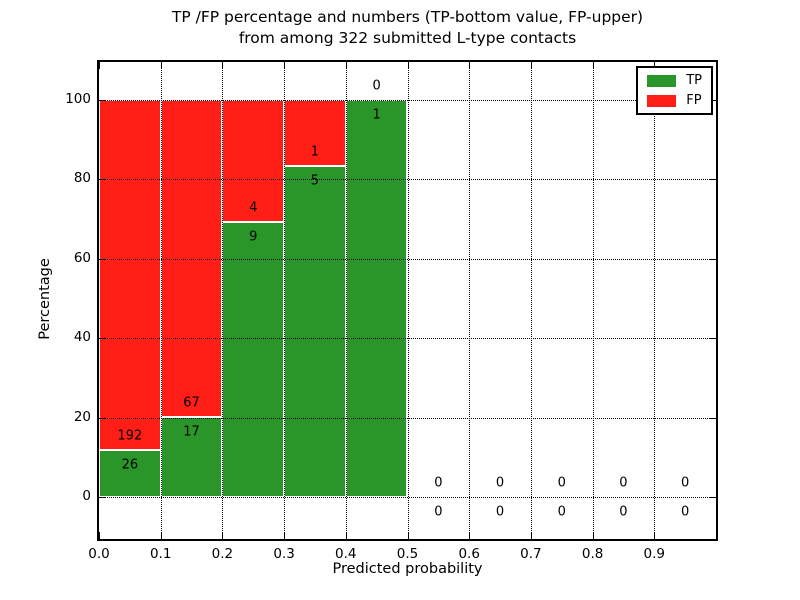  Describe the element at coordinates (253, 237) in the screenshot. I see `bar-count-tp: 9` at that location.